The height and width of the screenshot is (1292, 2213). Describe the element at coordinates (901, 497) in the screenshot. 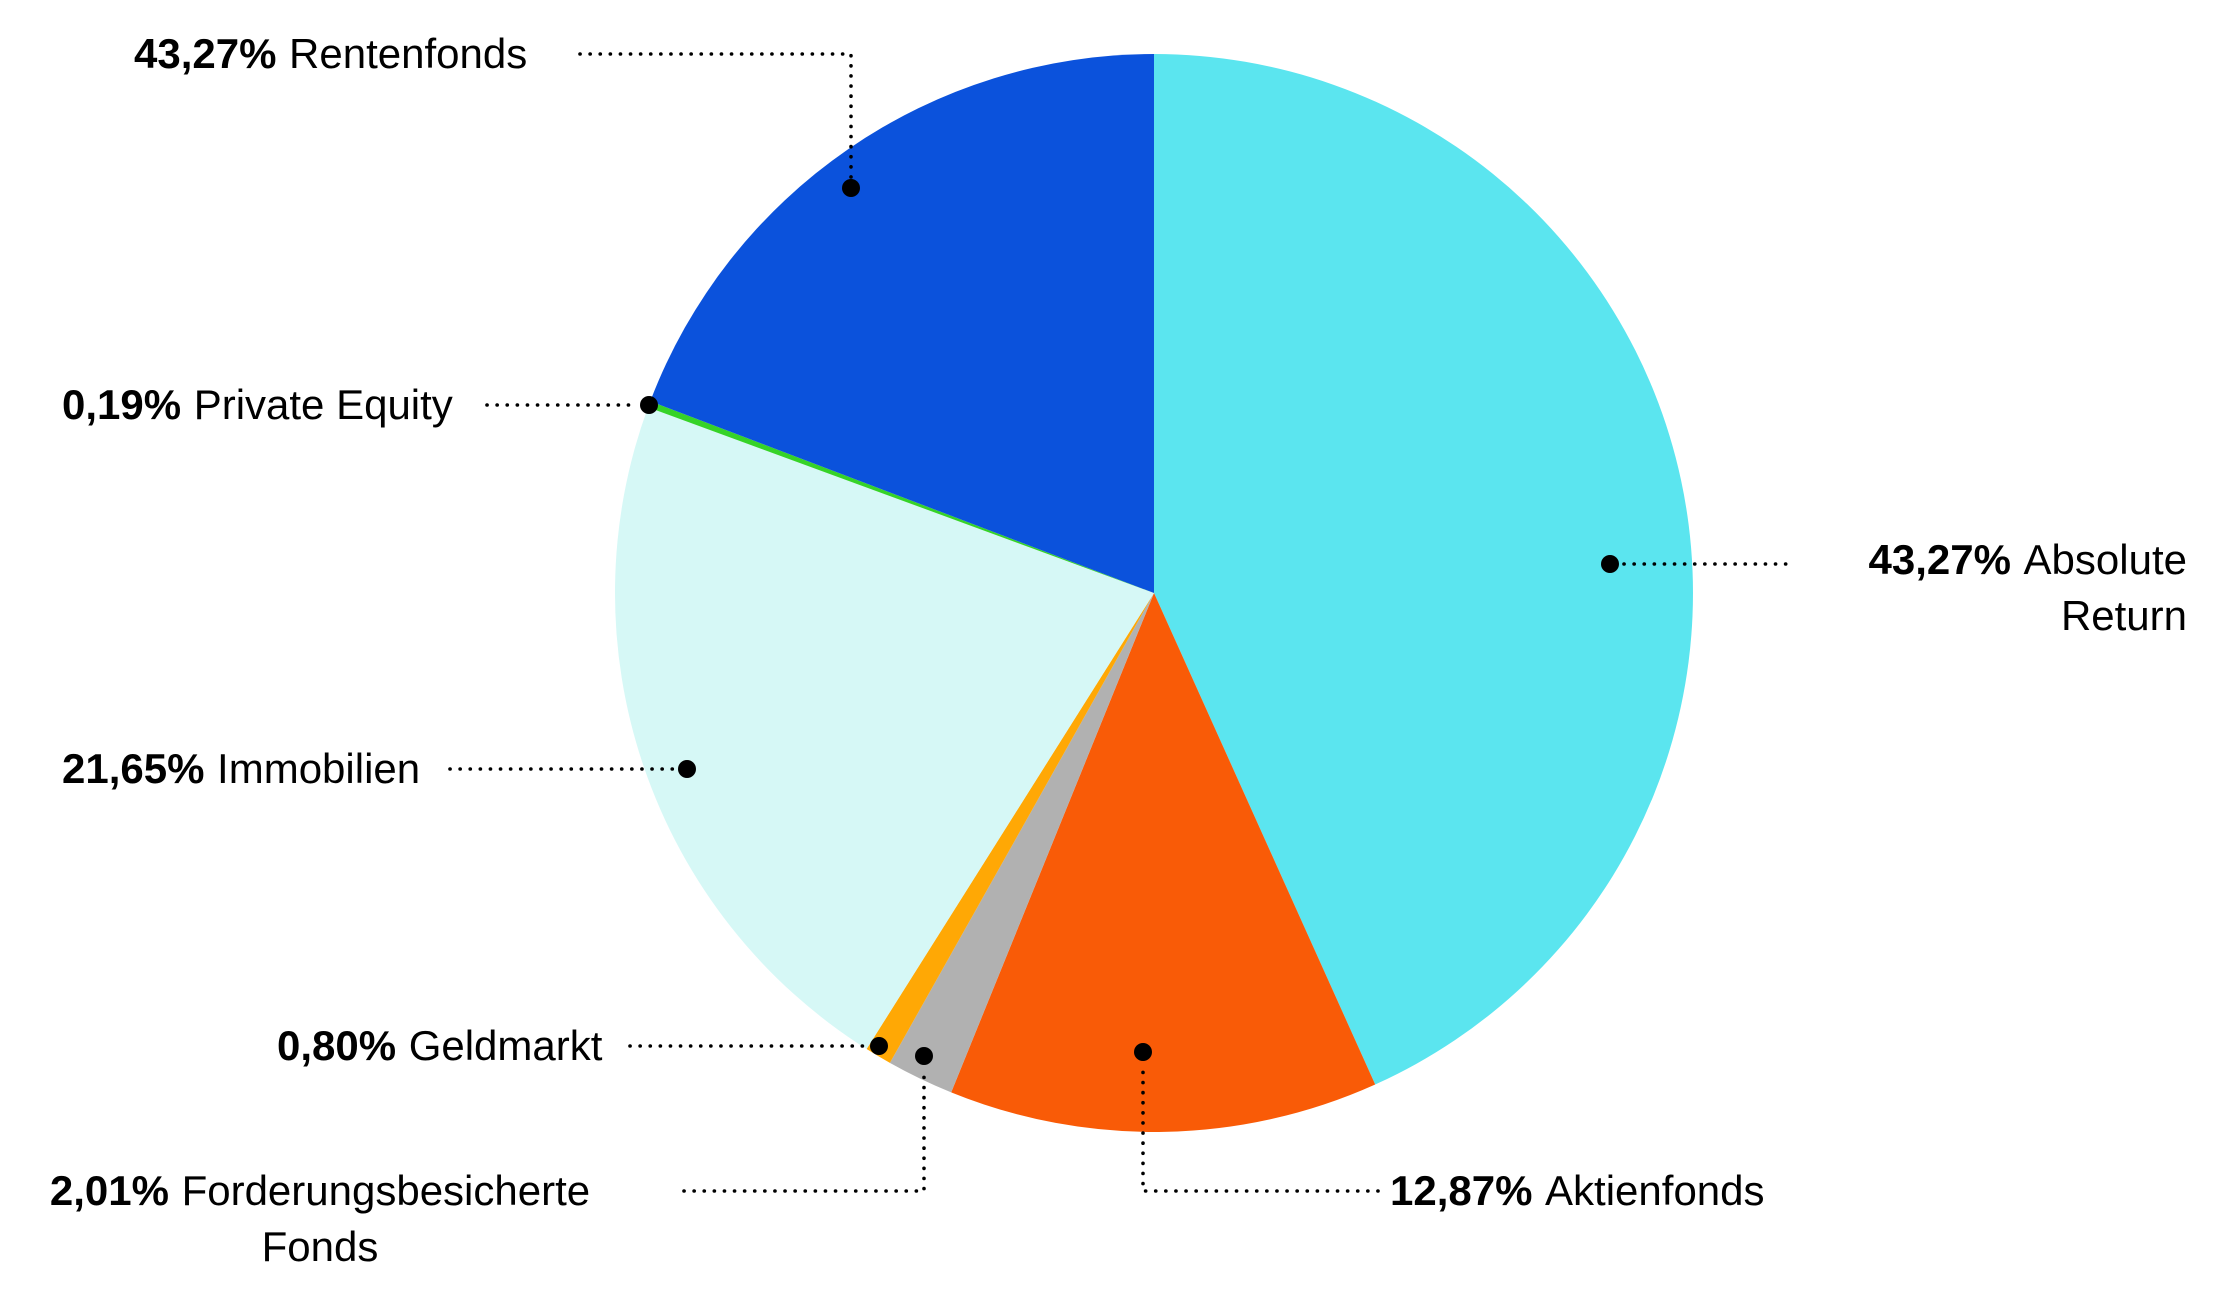

I see `pie-slice-private-equity` at that location.